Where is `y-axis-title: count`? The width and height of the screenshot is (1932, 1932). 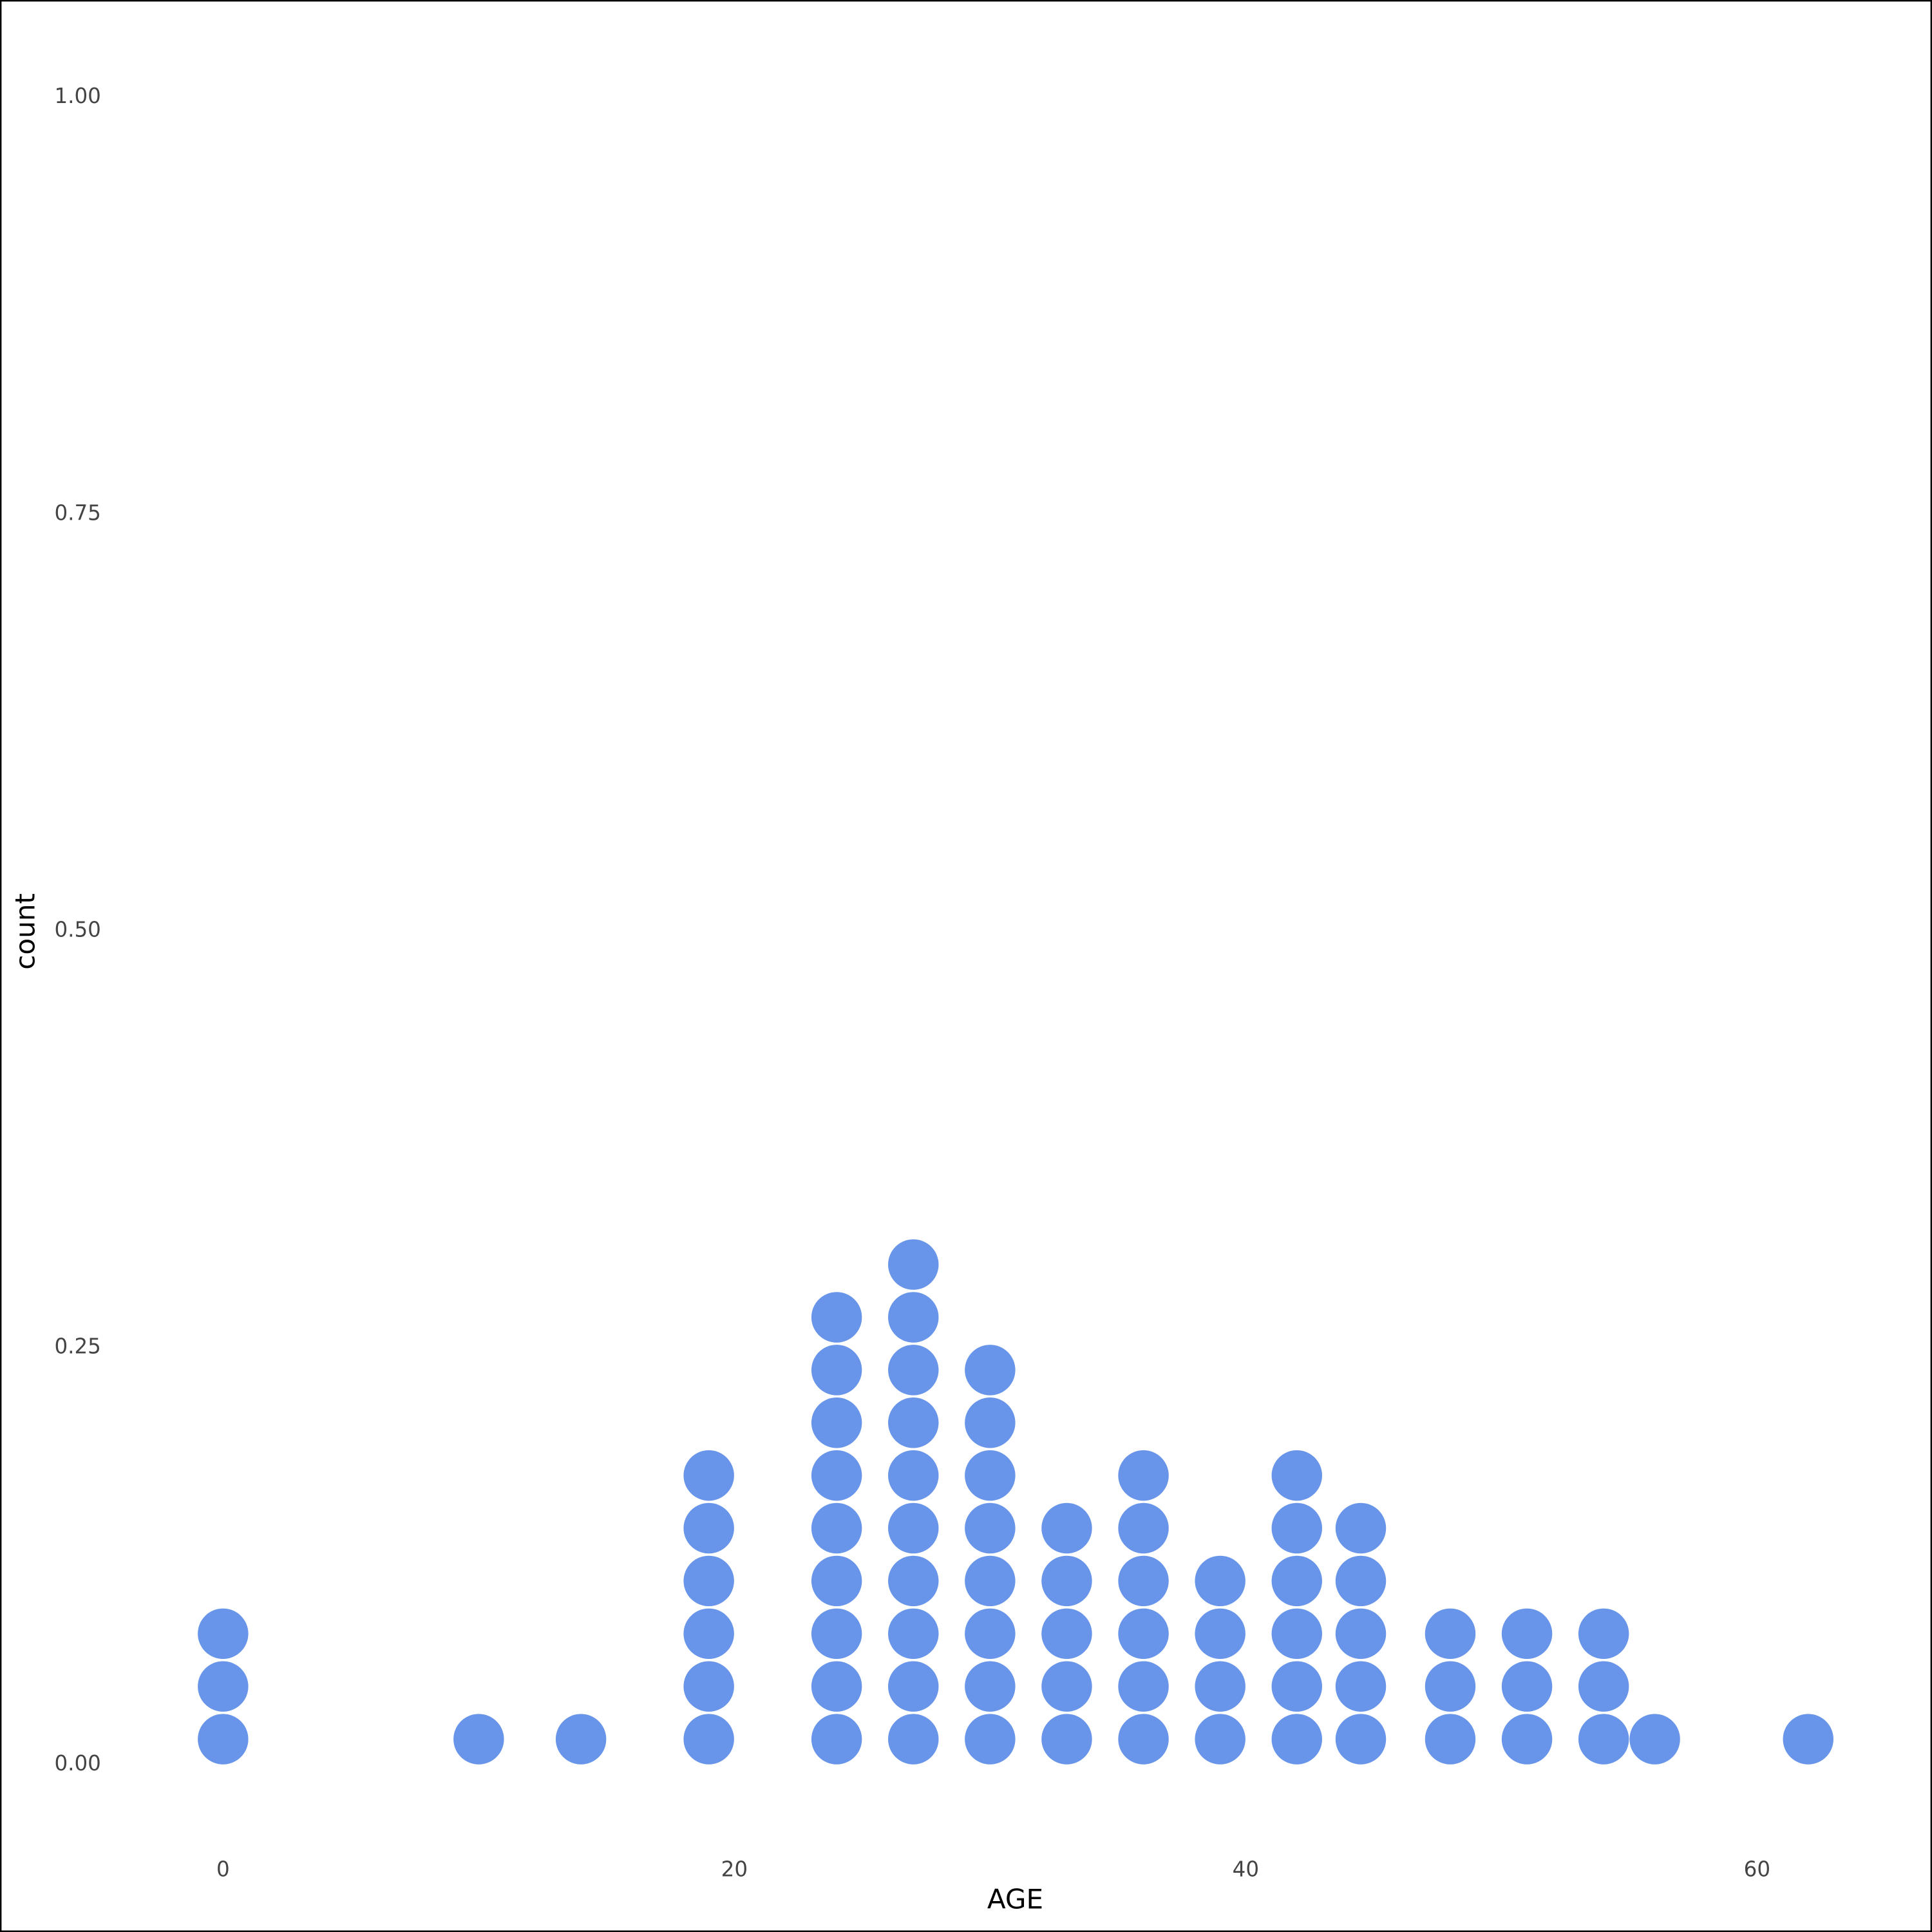
y-axis-title: count is located at coordinates (26, 932).